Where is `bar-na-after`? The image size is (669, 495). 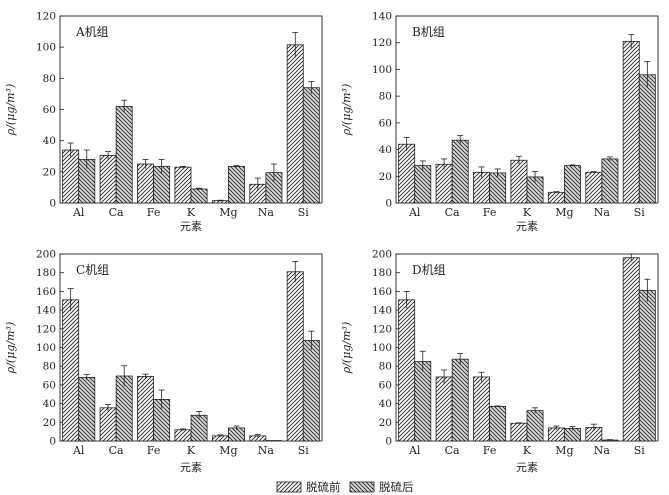 bar-na-after is located at coordinates (610, 181).